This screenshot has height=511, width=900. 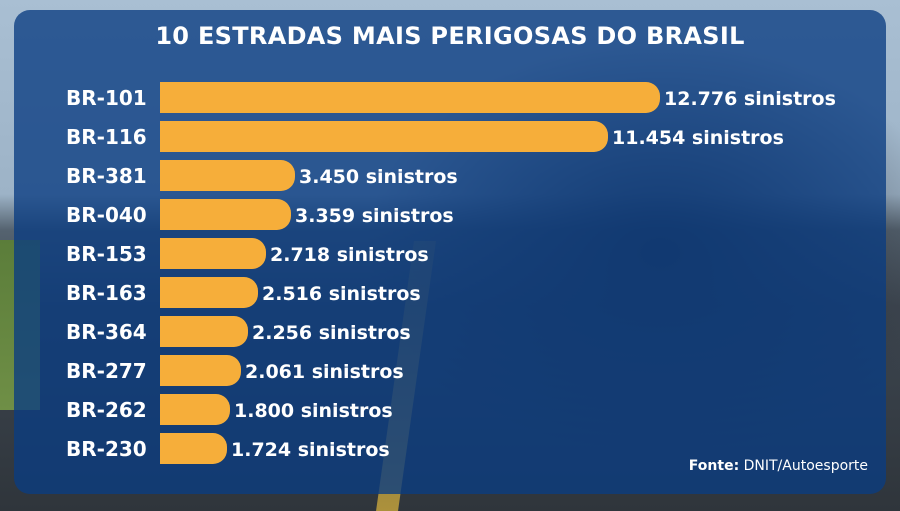 What do you see at coordinates (450, 36) in the screenshot?
I see `chart-title: 10 ESTRADAS MAIS PERIGOSAS DO BRASIL` at bounding box center [450, 36].